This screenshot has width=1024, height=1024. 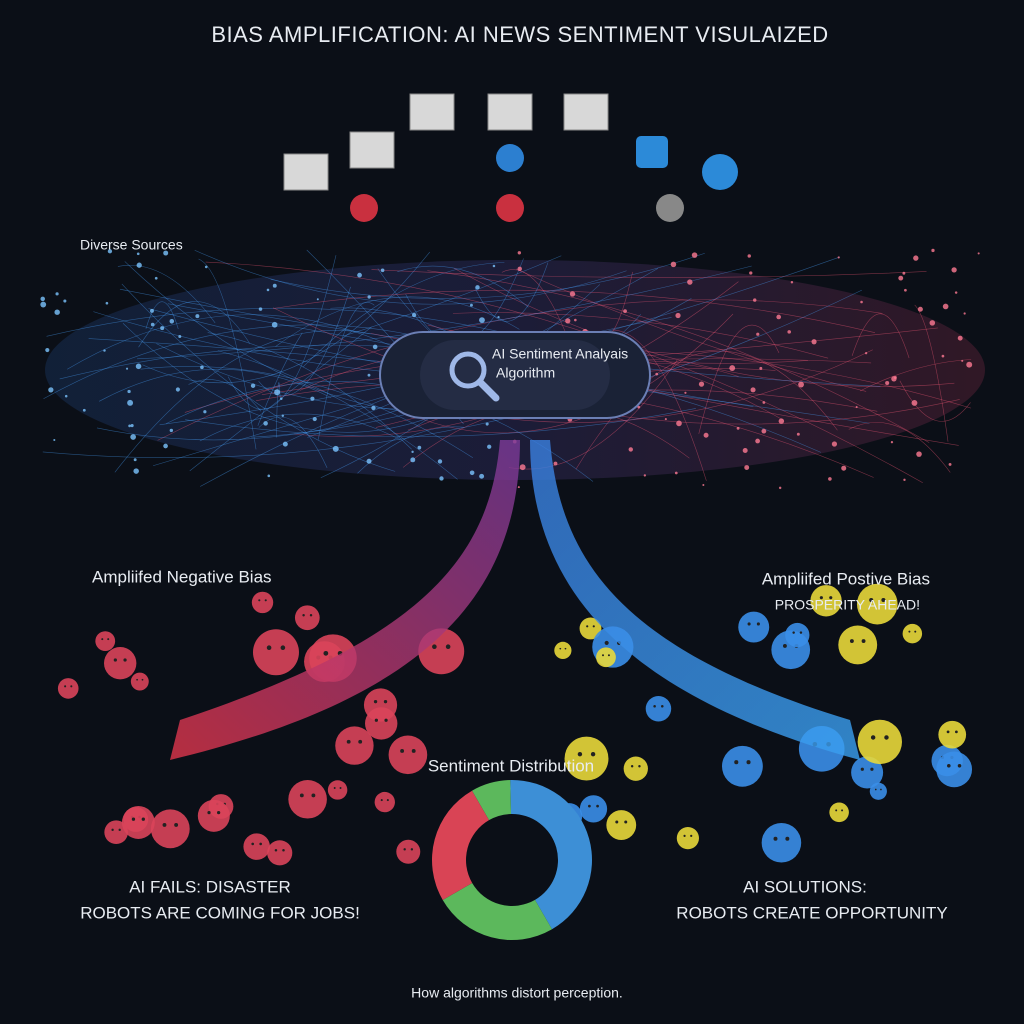 I want to click on negative-headline: ROBOTS ARE COMING FOR JOBS!, so click(x=220, y=912).